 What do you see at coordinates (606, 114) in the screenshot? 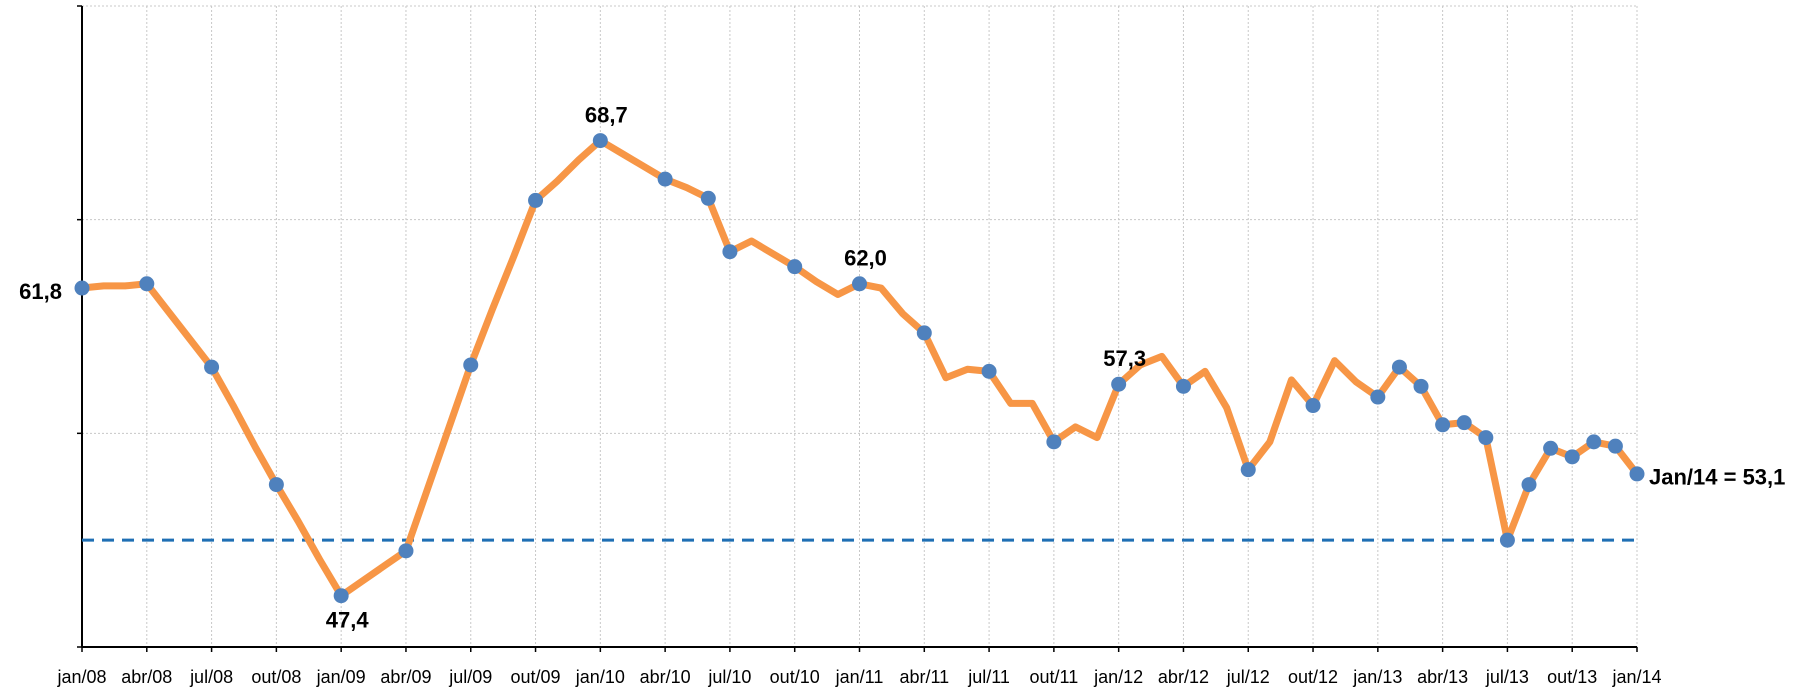
I see `value-label: 68,7` at bounding box center [606, 114].